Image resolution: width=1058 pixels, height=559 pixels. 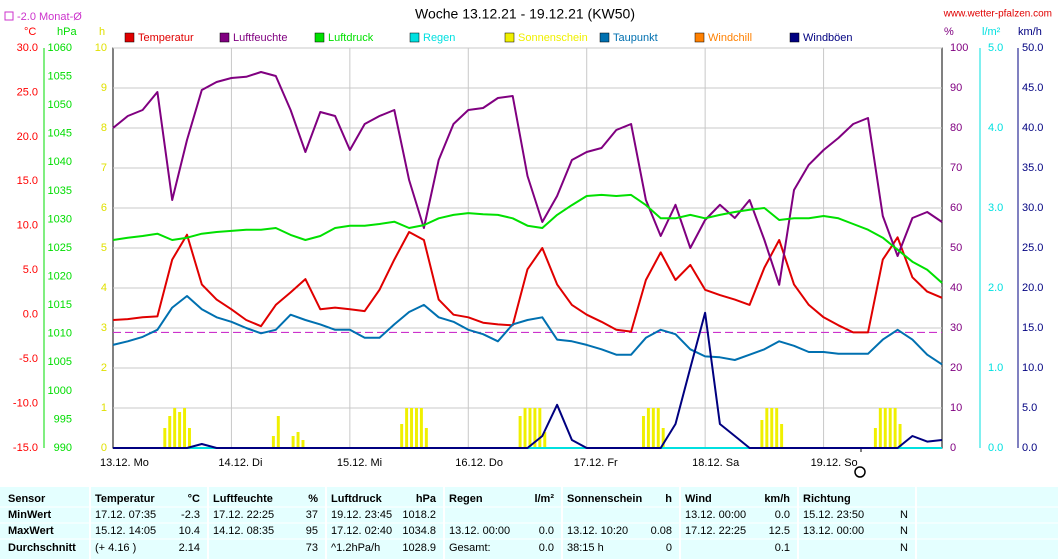 I want to click on y-tick-label: 1.0, so click(x=995, y=368).